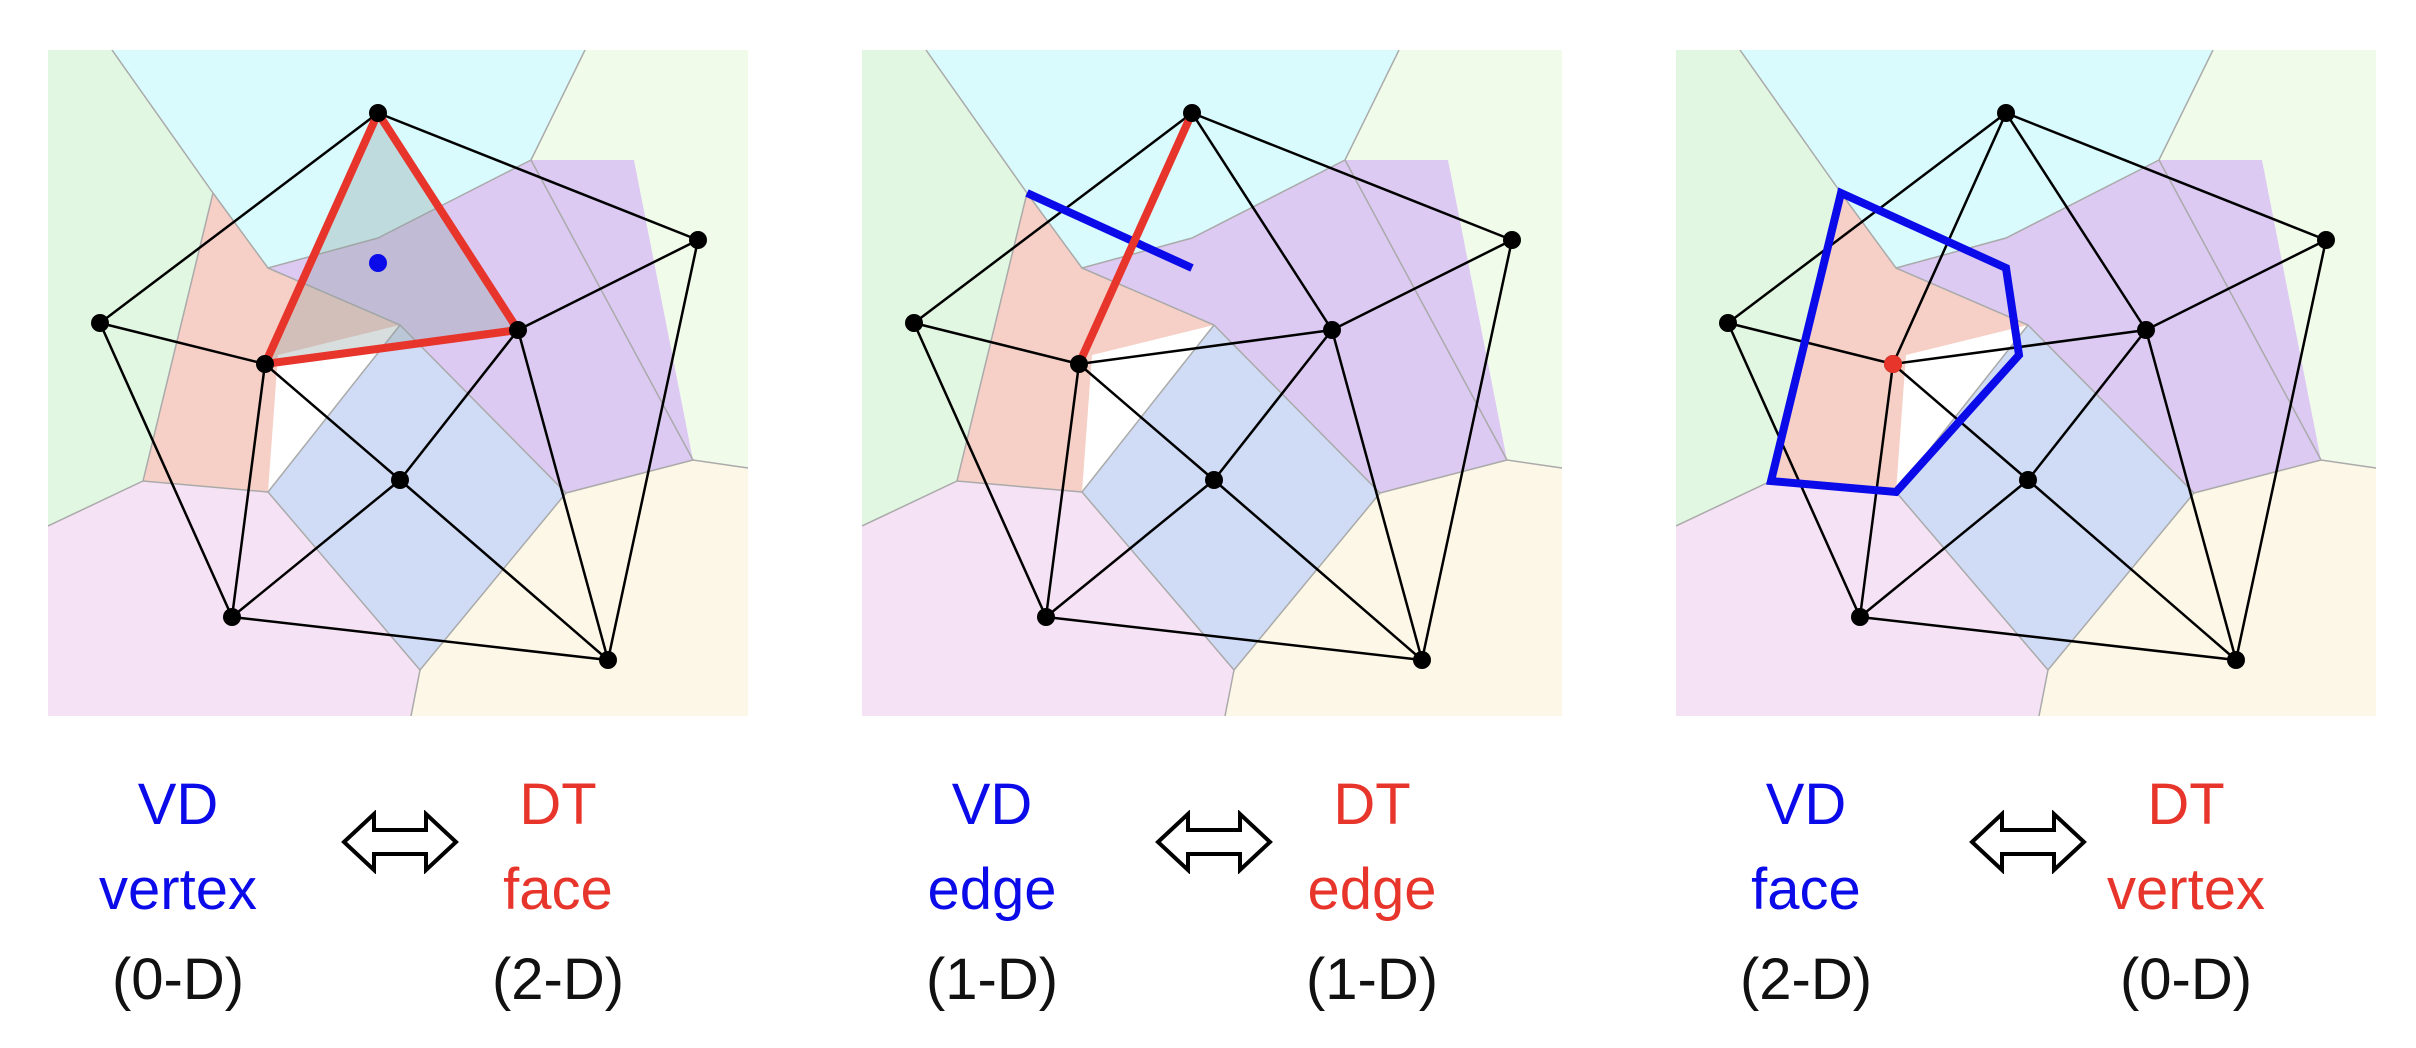 The width and height of the screenshot is (2416, 1048). I want to click on vd-dimension: (2-D), so click(1806, 979).